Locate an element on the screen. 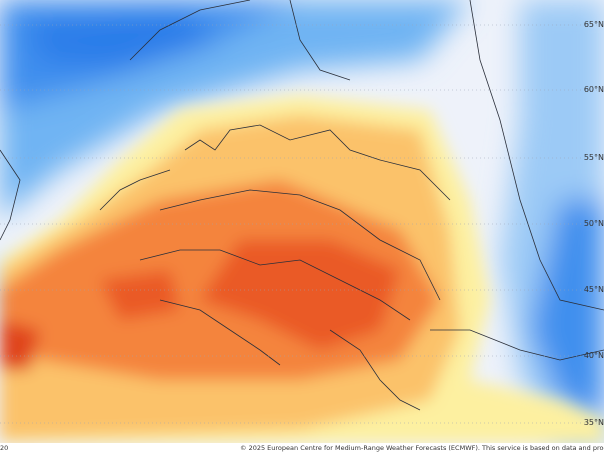 The height and width of the screenshot is (453, 604). latitude-label: 60°N is located at coordinates (593, 89).